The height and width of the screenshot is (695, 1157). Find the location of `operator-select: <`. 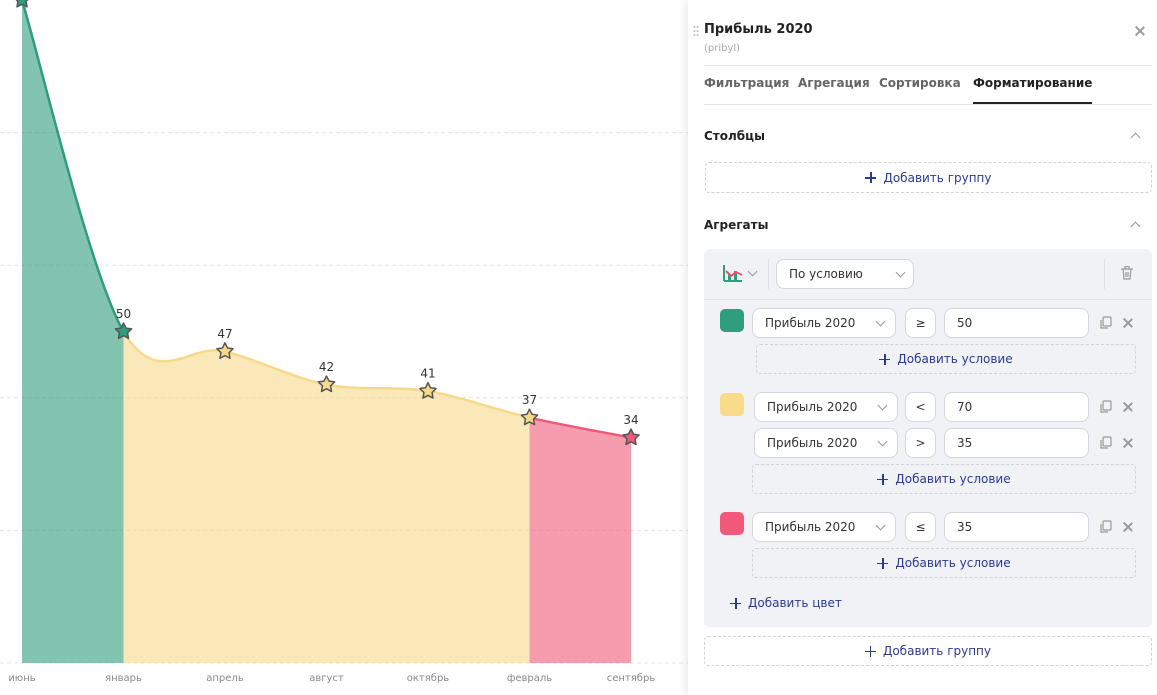

operator-select: < is located at coordinates (920, 407).